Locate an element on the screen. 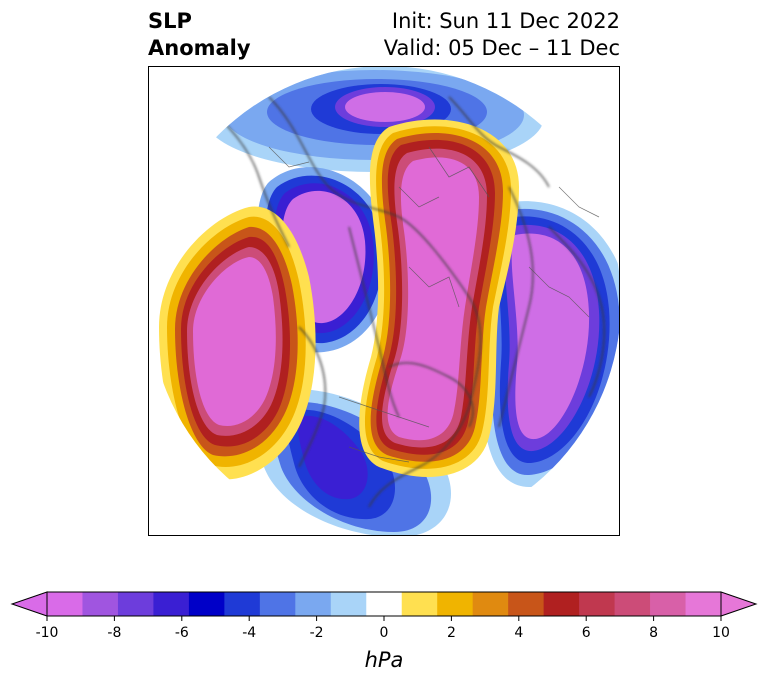  init-time: Init: Sun 11 Dec 2022 is located at coordinates (505, 21).